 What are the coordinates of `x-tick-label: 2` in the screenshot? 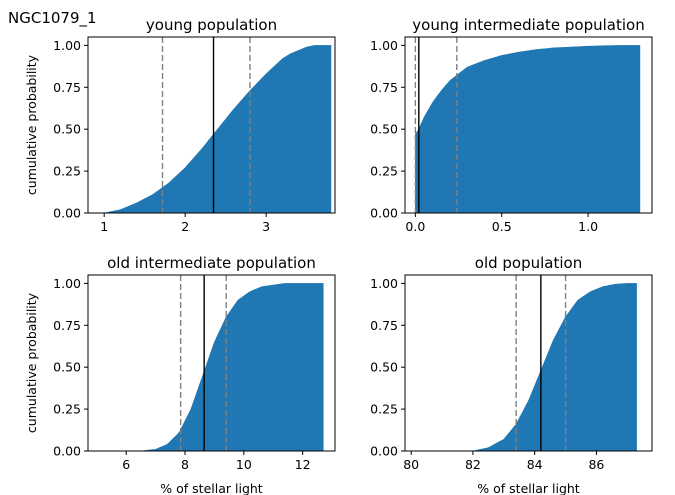 It's located at (185, 226).